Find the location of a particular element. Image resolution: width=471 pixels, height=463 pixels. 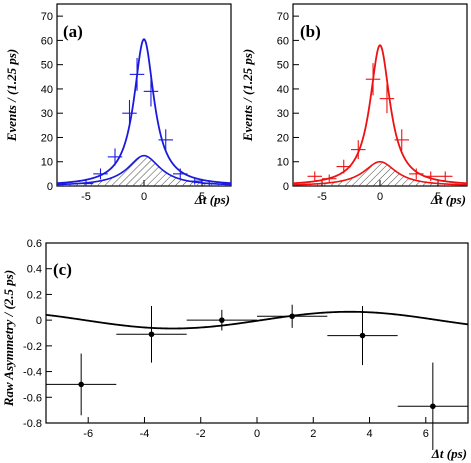

panel-b-y-tick-label: 0 is located at coordinates (286, 187).